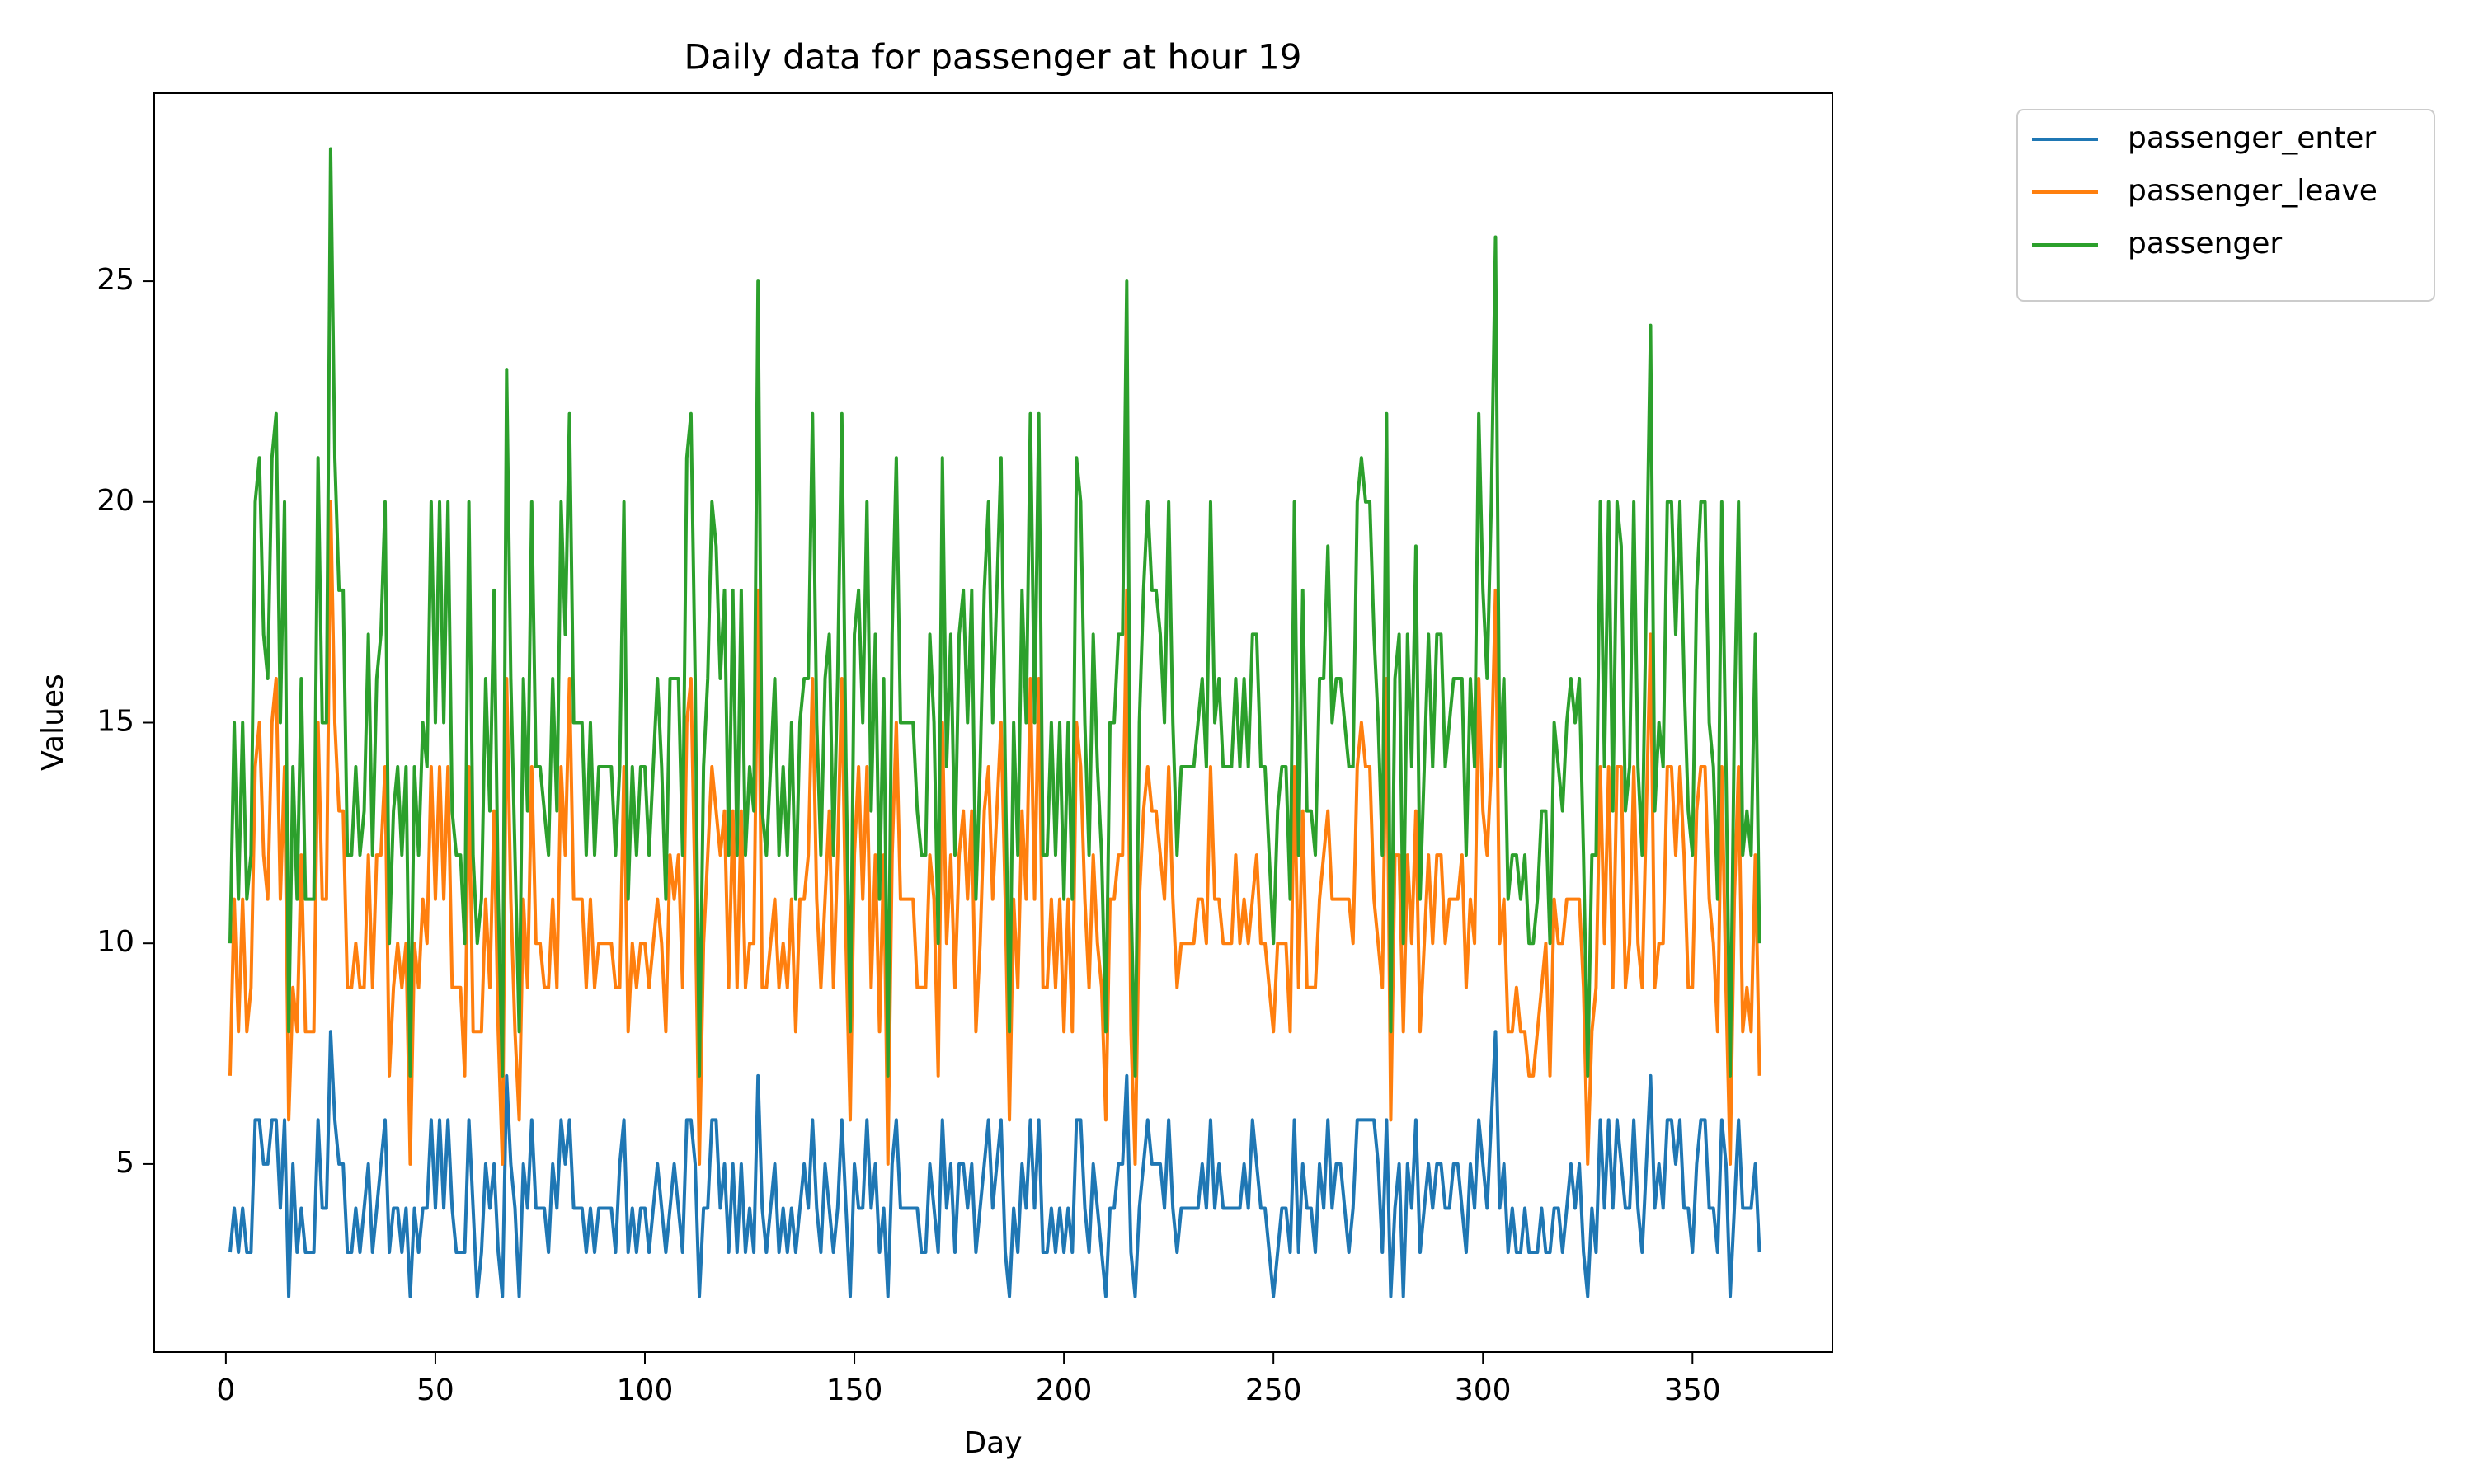 The height and width of the screenshot is (1484, 2474). What do you see at coordinates (1273, 1390) in the screenshot?
I see `x-tick-label: 250` at bounding box center [1273, 1390].